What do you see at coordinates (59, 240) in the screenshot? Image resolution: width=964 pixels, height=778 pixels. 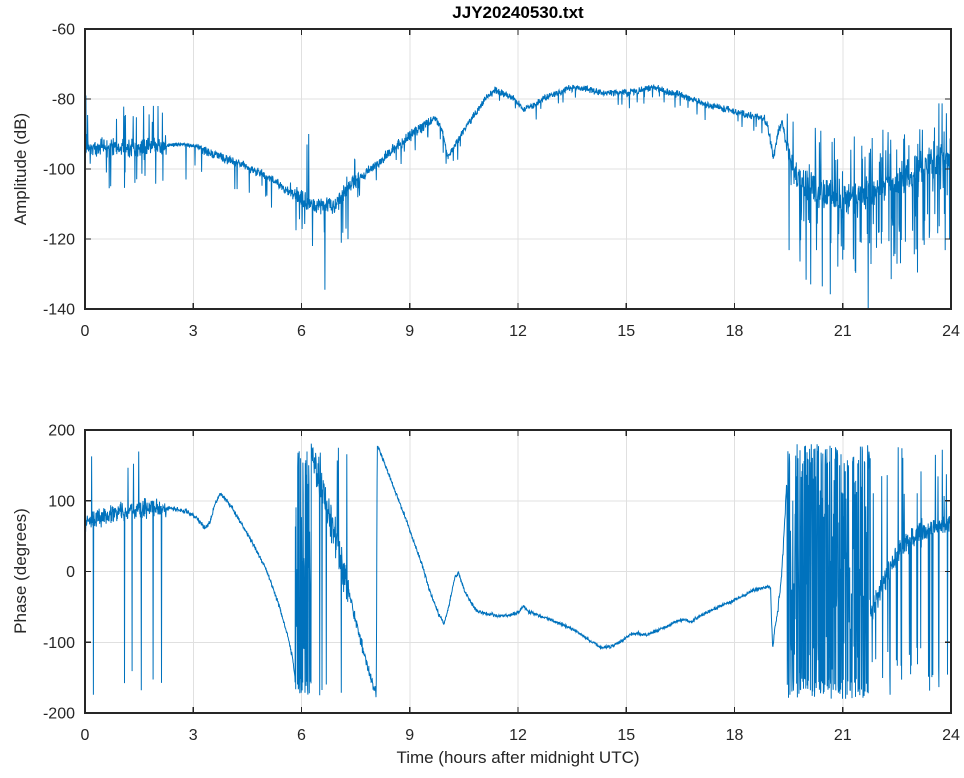 I see `amplitude-y-tick-label: -120` at bounding box center [59, 240].